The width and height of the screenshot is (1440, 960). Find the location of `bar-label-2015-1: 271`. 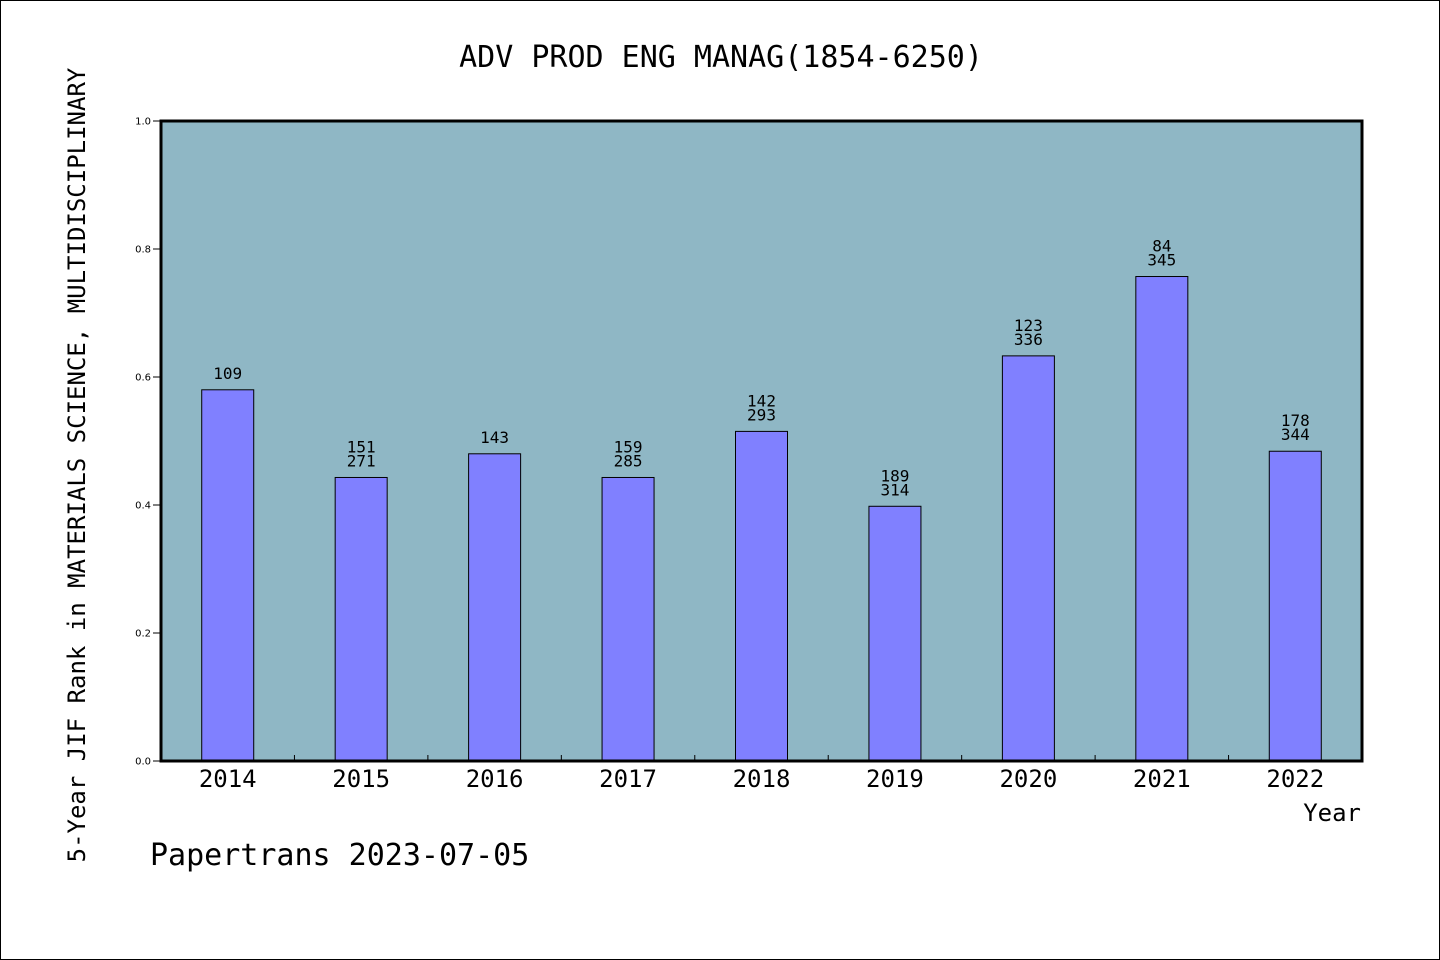

bar-label-2015-1: 271 is located at coordinates (361, 460).